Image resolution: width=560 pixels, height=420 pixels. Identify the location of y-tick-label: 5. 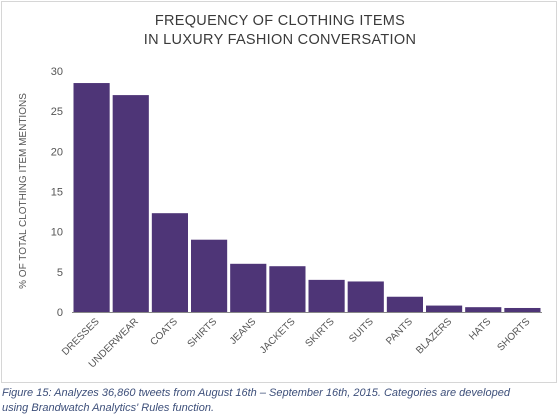
(60, 273).